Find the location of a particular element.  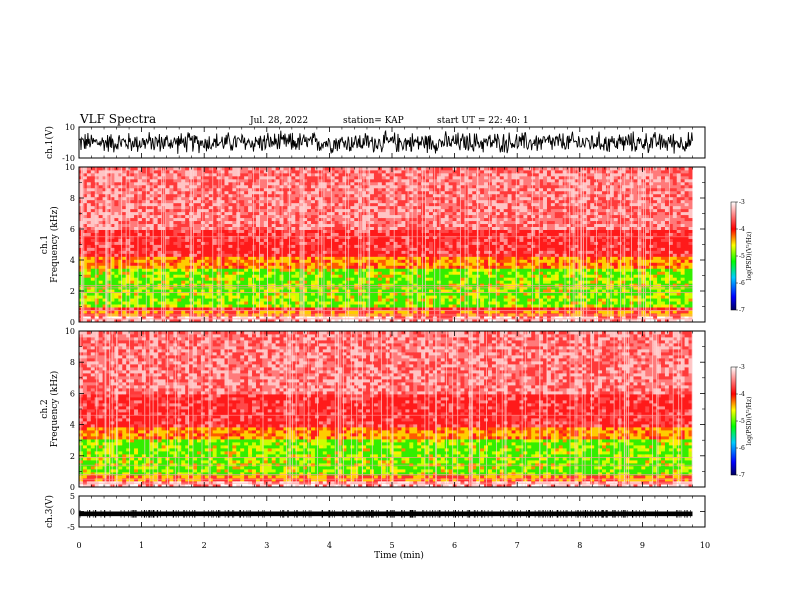

ch1-waveform-panel: 10 -10 ch.1(V) is located at coordinates (375, 143).